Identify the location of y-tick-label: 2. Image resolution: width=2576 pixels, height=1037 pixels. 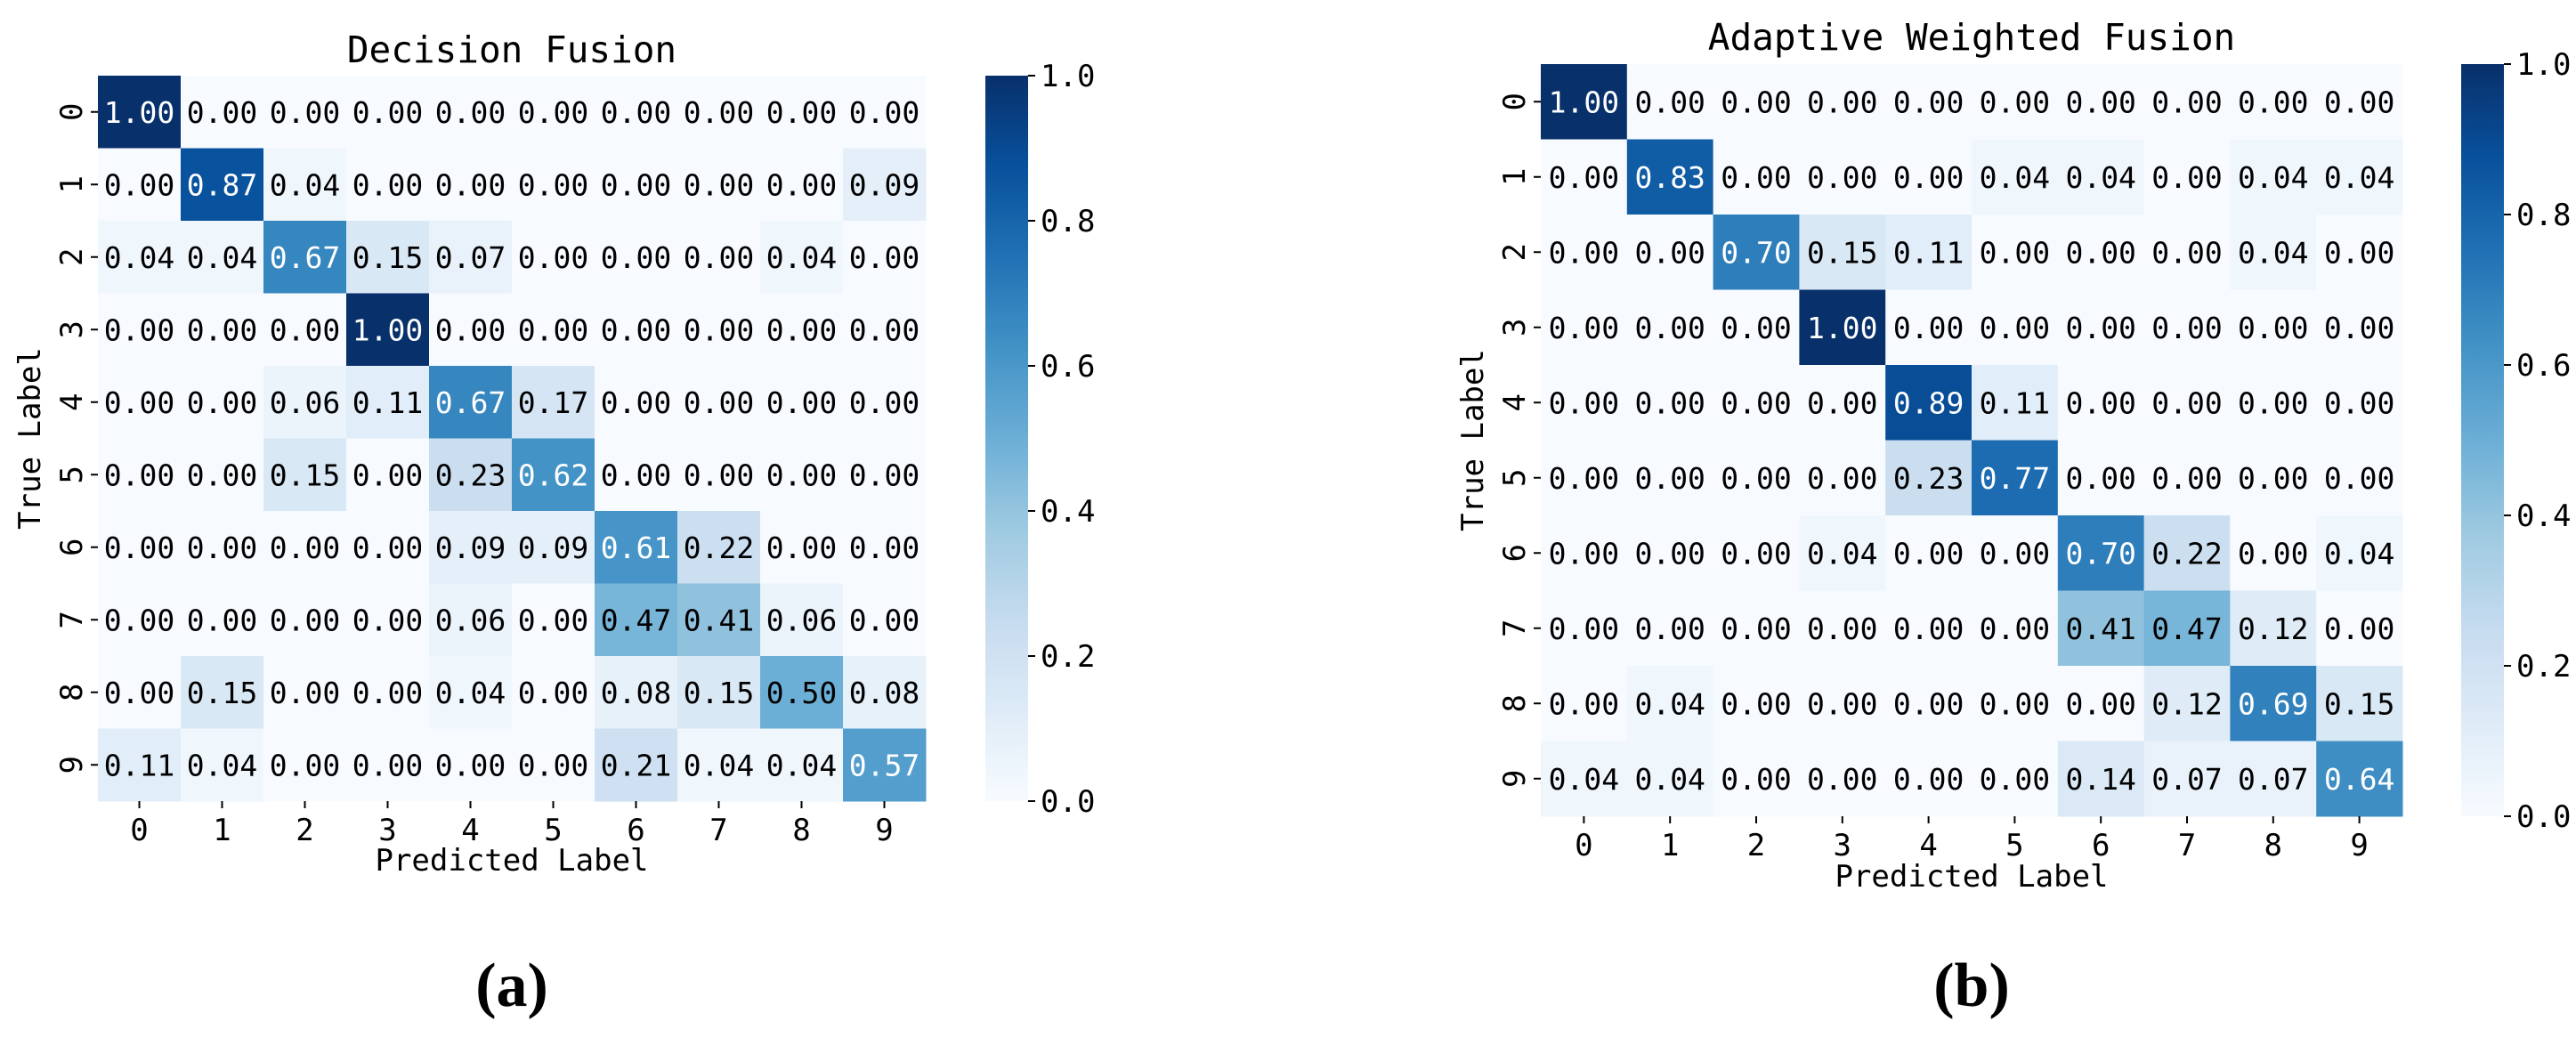
(1515, 252).